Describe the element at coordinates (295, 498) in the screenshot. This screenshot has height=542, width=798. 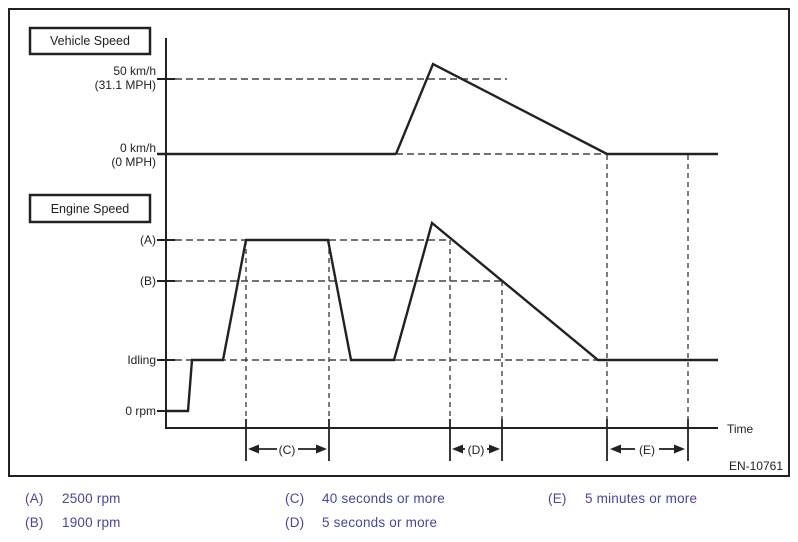
I see `legend-key: (C)` at that location.